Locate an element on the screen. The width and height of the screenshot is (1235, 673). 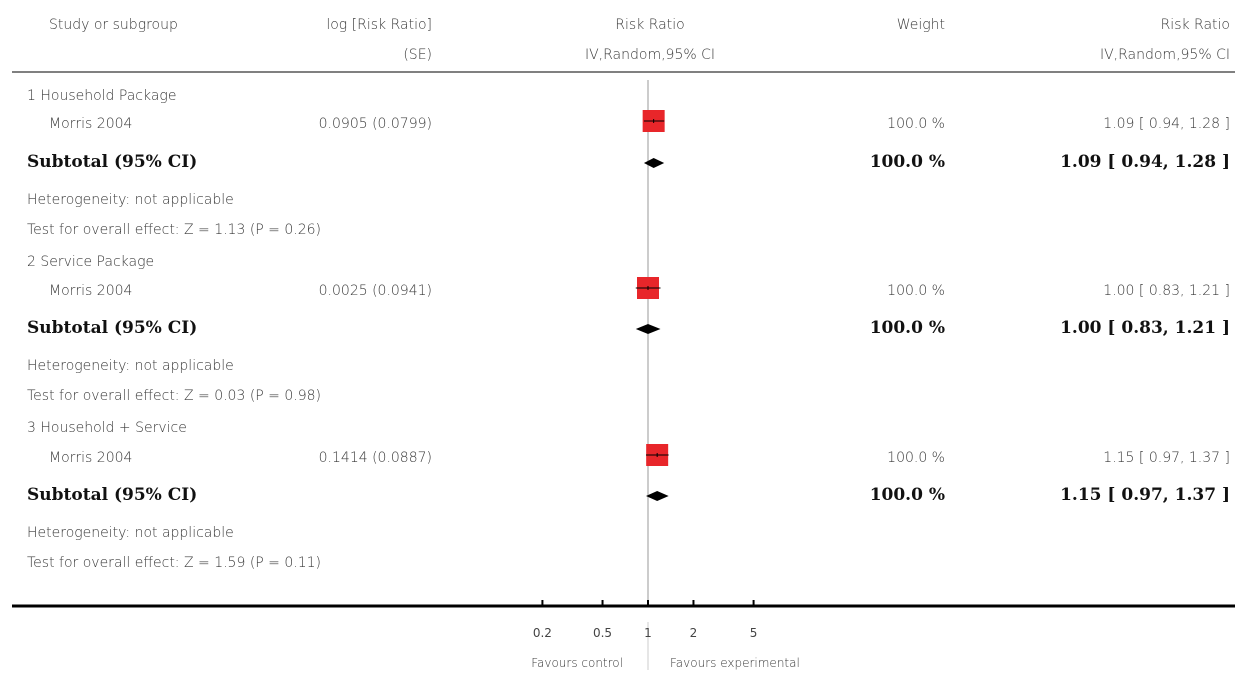
subtotal-rr-ci: 1.15 [ 0.97, 1.37 ] is located at coordinates (1145, 495).